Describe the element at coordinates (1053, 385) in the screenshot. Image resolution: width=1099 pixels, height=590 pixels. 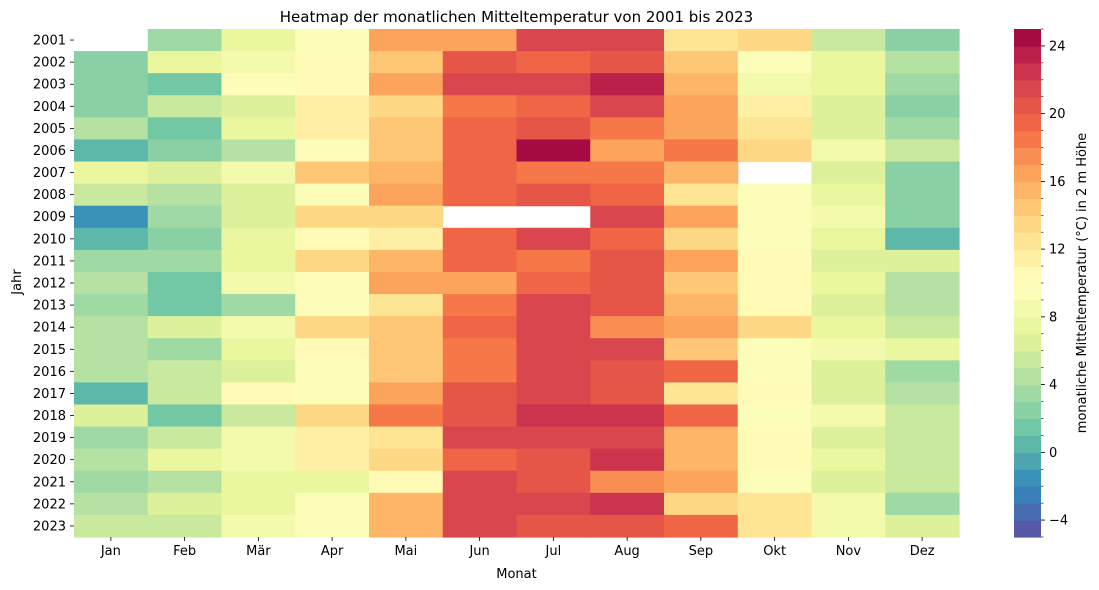
I see `colorbar-tick-label: 4` at that location.